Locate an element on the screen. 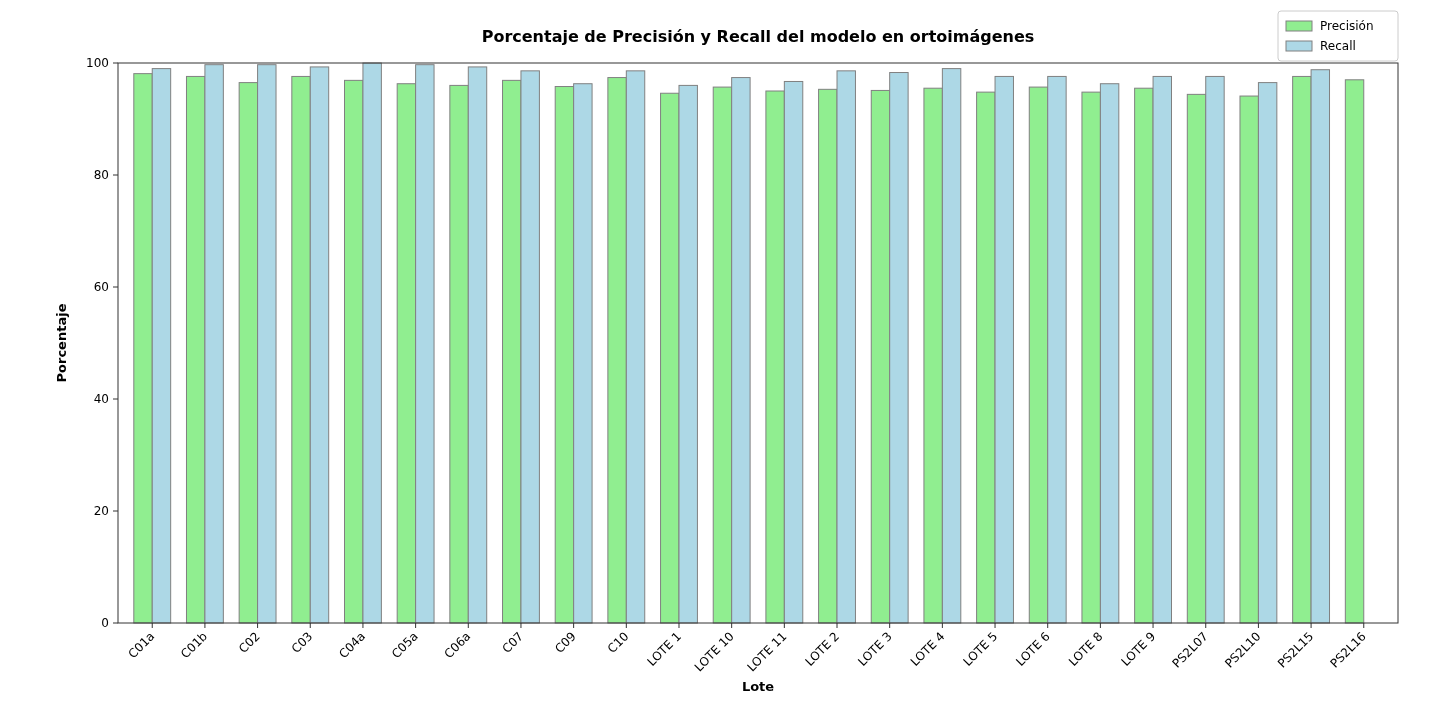 The image size is (1437, 703). x-tick-label: C09 is located at coordinates (565, 642).